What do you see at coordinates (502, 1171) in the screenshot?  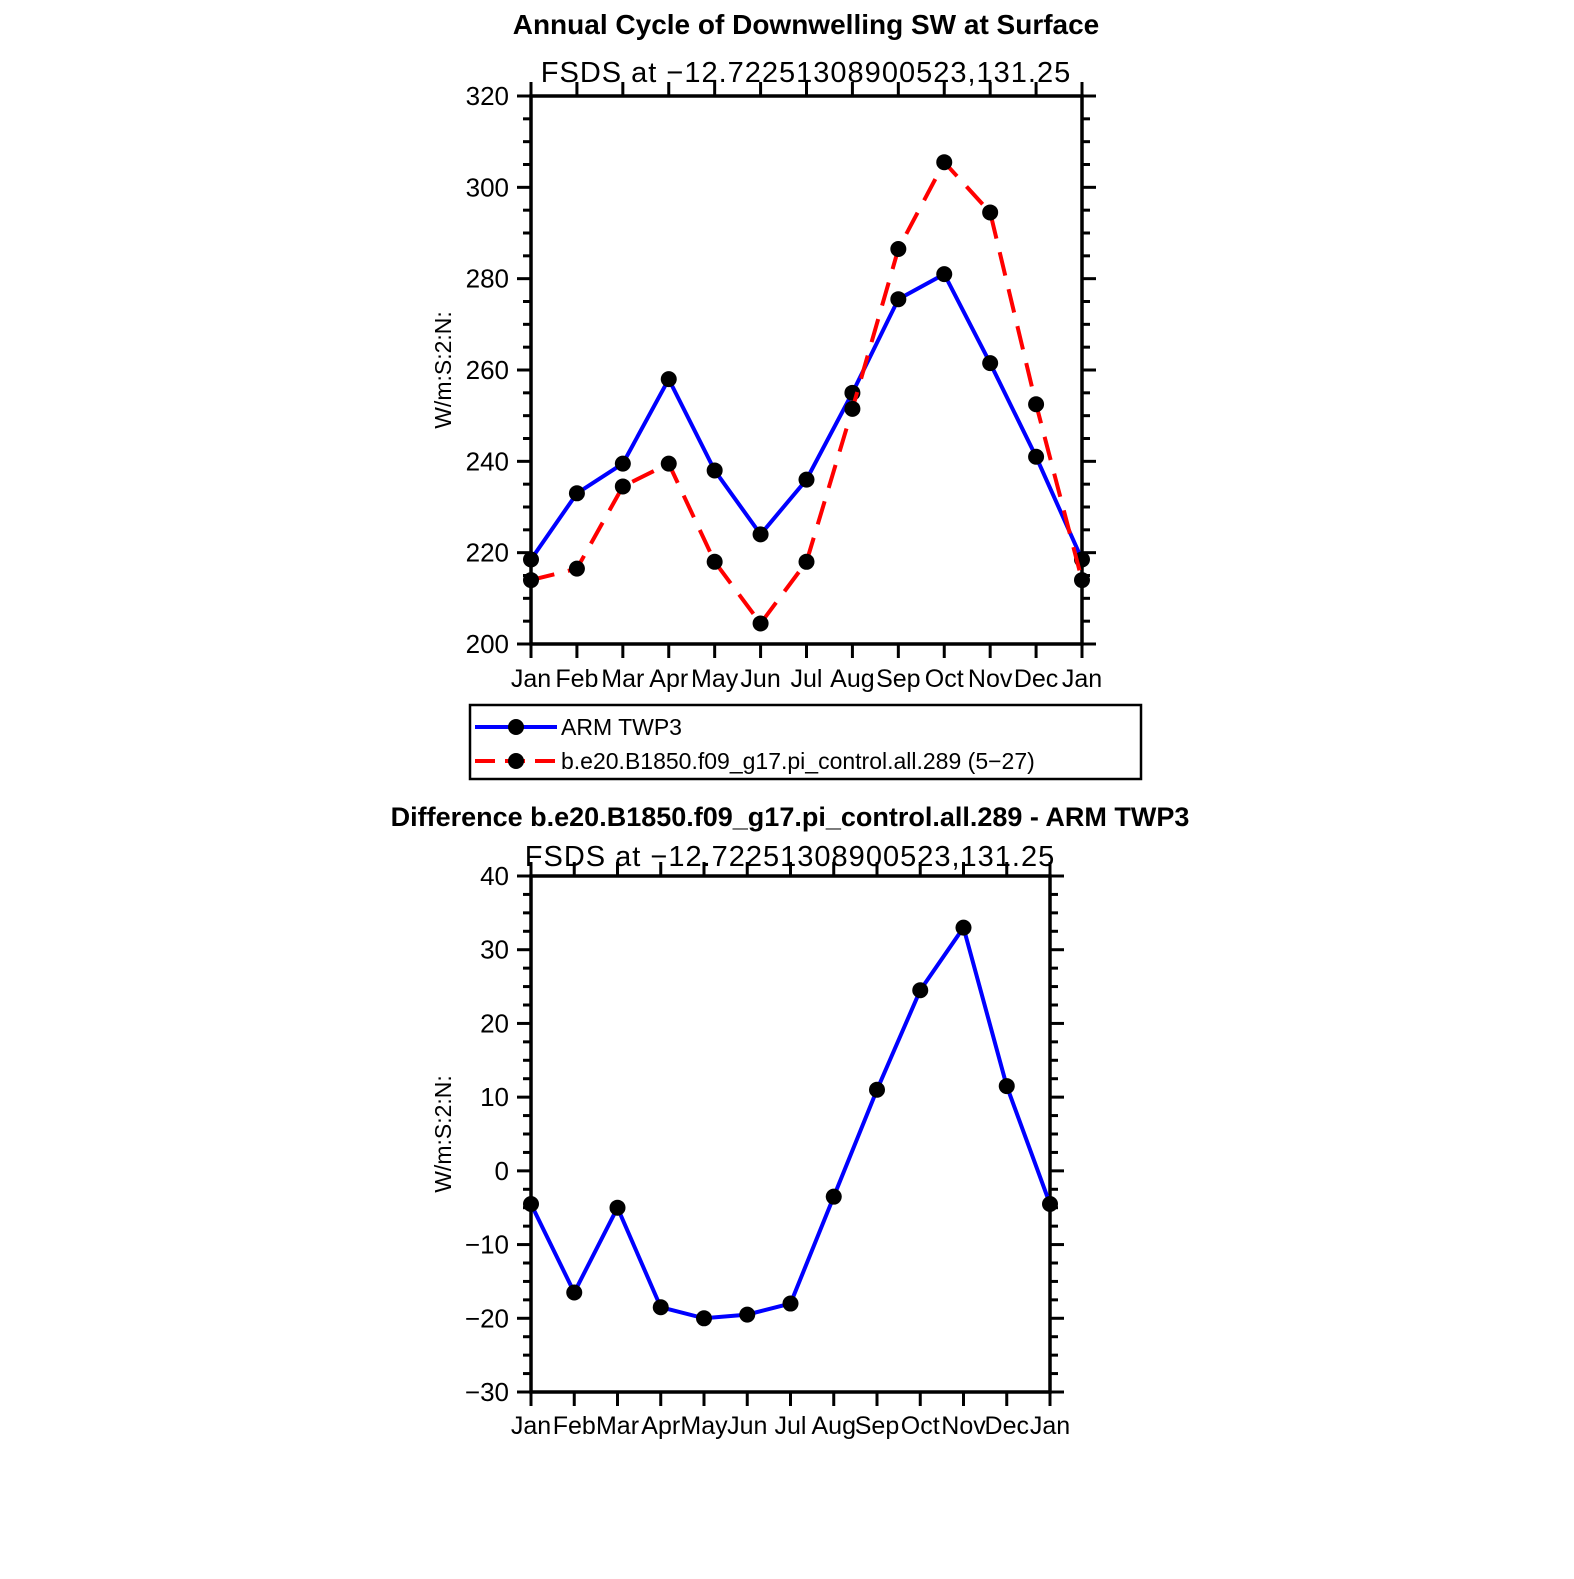 I see `y-tick-label: 0` at bounding box center [502, 1171].